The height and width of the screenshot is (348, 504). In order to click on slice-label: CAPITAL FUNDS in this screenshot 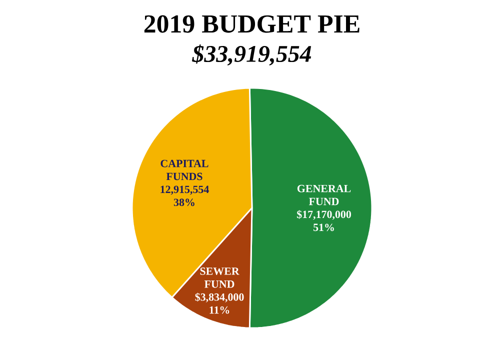, I will do `click(184, 170)`.